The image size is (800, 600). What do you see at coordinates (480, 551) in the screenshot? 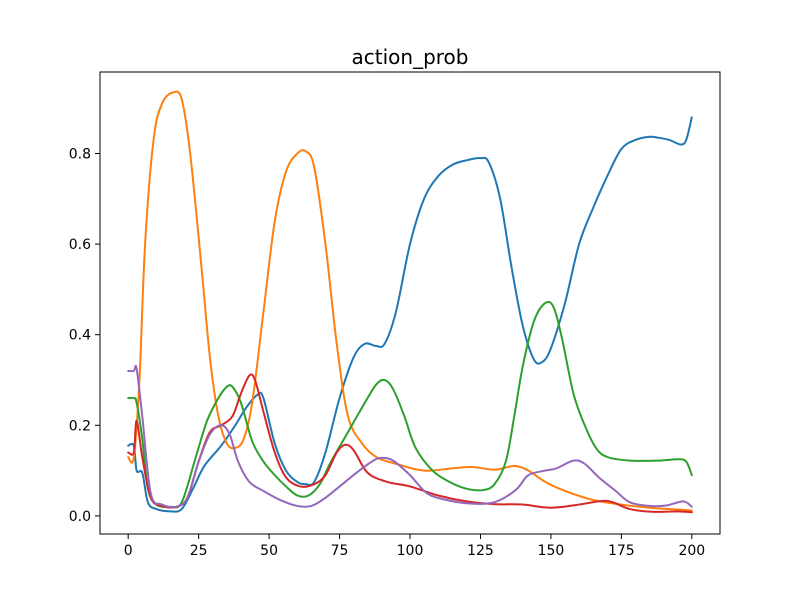
I see `x-tick-label: 125` at bounding box center [480, 551].